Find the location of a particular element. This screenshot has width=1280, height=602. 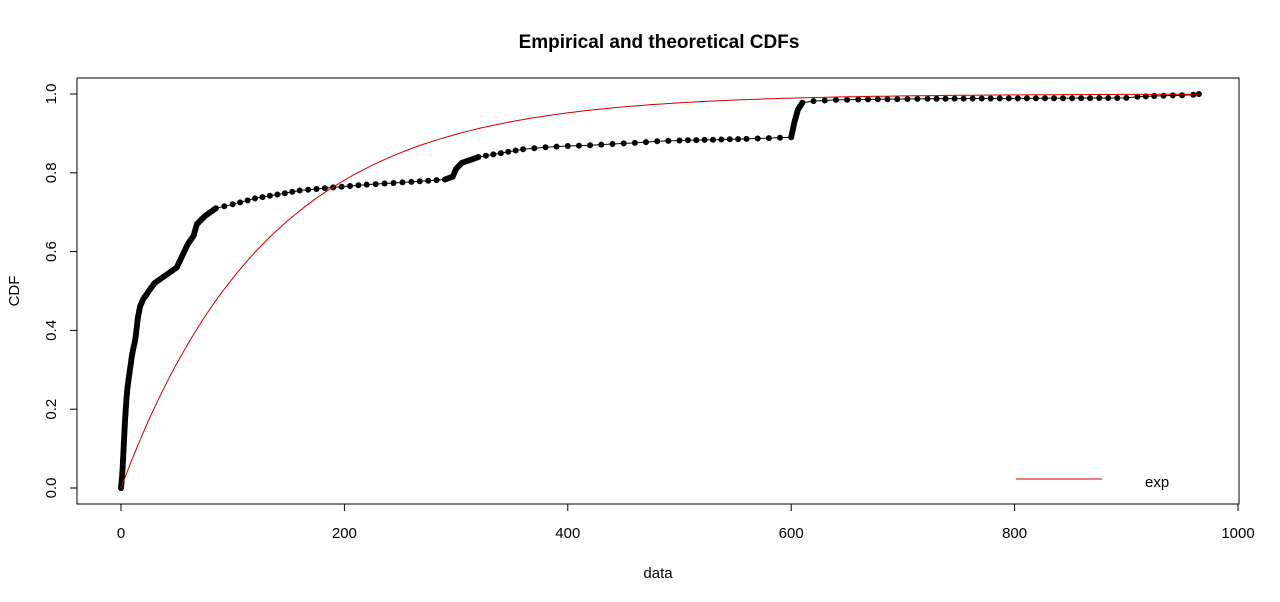

x-tick-label: 0 is located at coordinates (121, 533).